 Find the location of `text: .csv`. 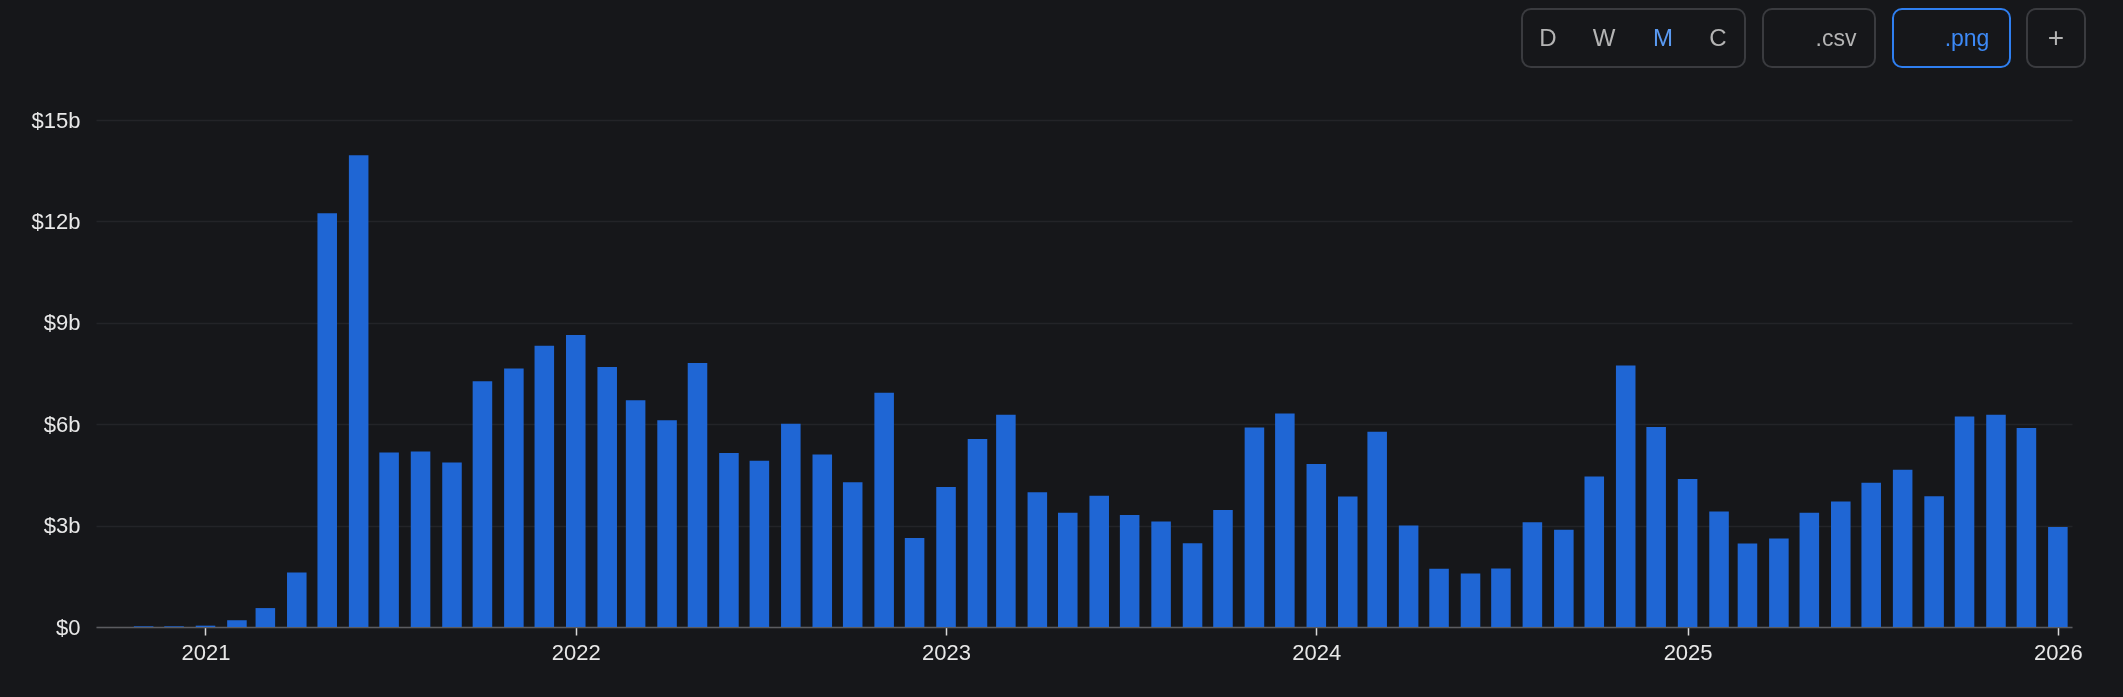

text: .csv is located at coordinates (1836, 38).